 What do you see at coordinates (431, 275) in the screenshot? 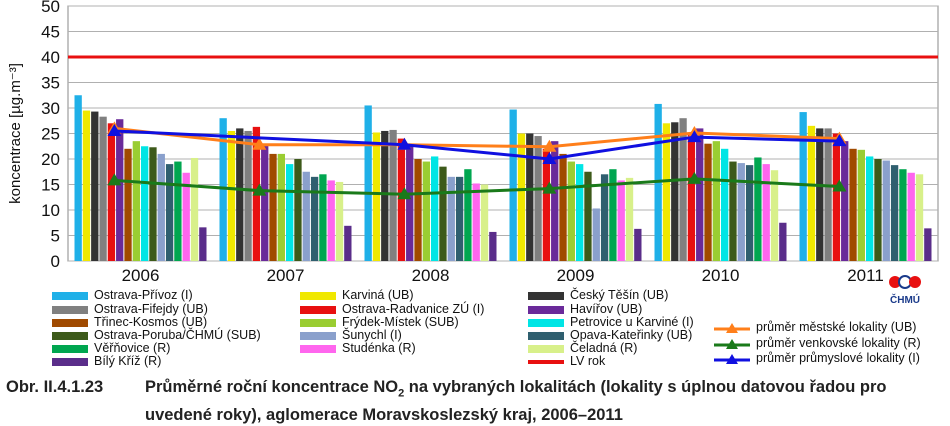
I see `x-tick-label: 2008` at bounding box center [431, 275].